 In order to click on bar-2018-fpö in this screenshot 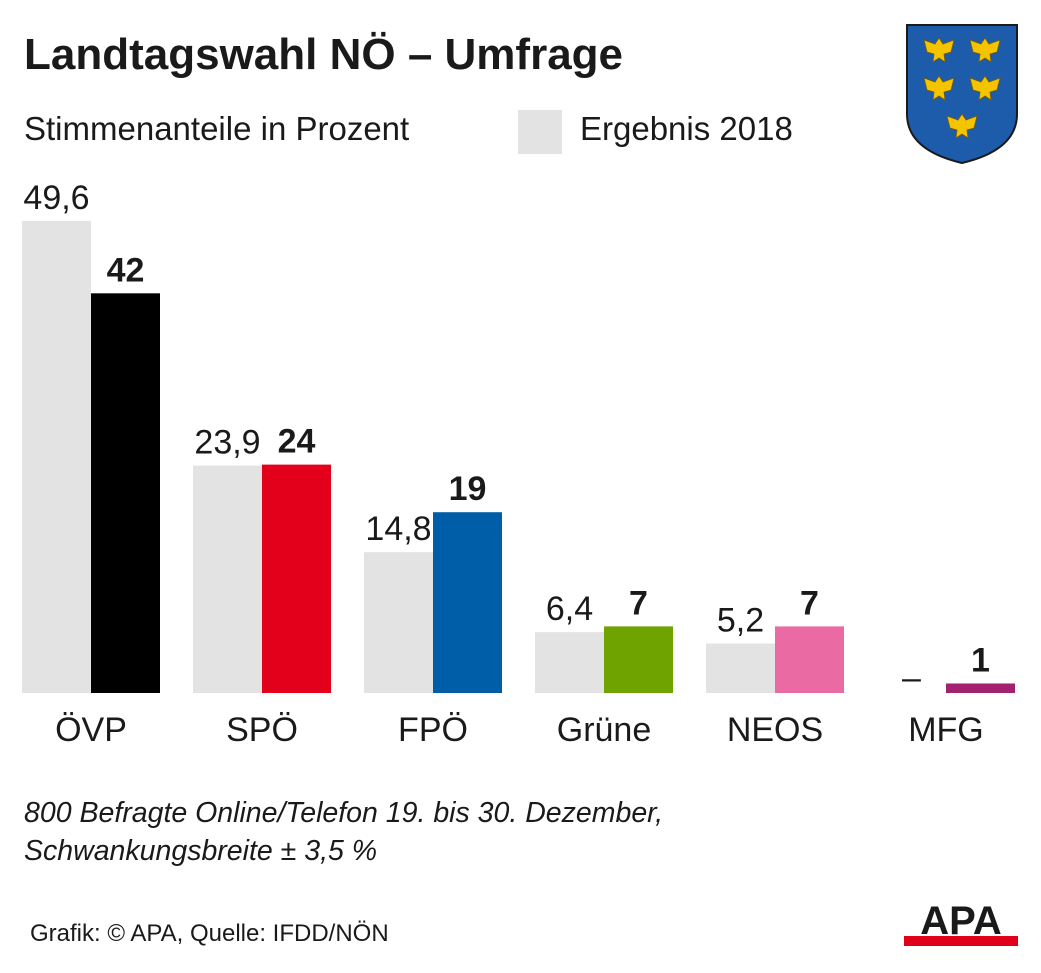, I will do `click(398, 622)`.